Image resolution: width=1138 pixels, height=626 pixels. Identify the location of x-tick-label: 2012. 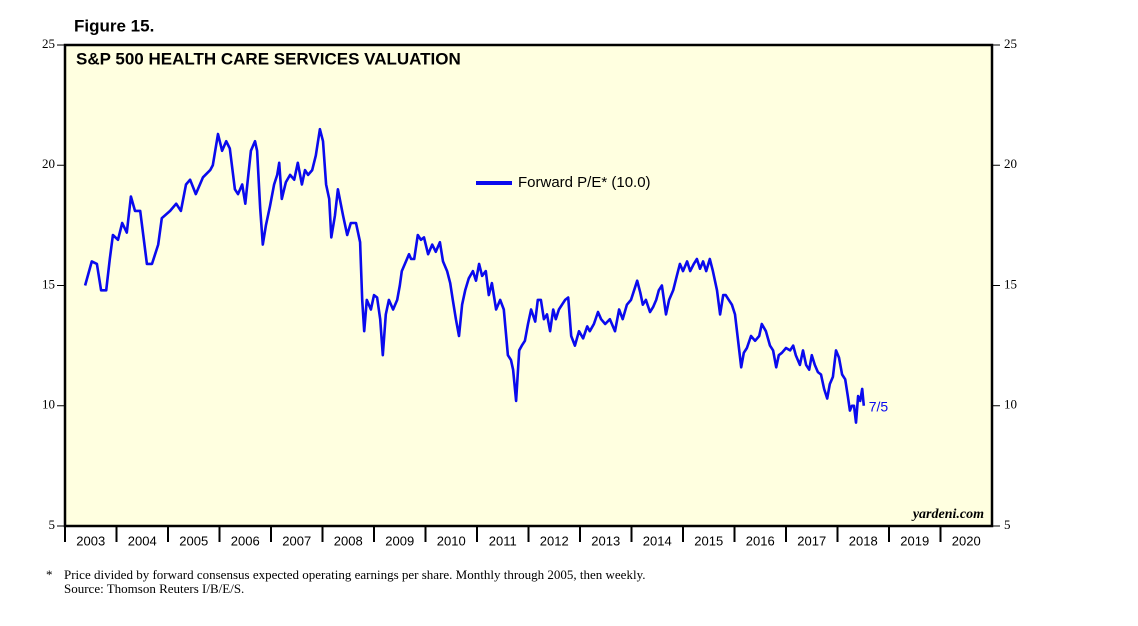
(554, 540).